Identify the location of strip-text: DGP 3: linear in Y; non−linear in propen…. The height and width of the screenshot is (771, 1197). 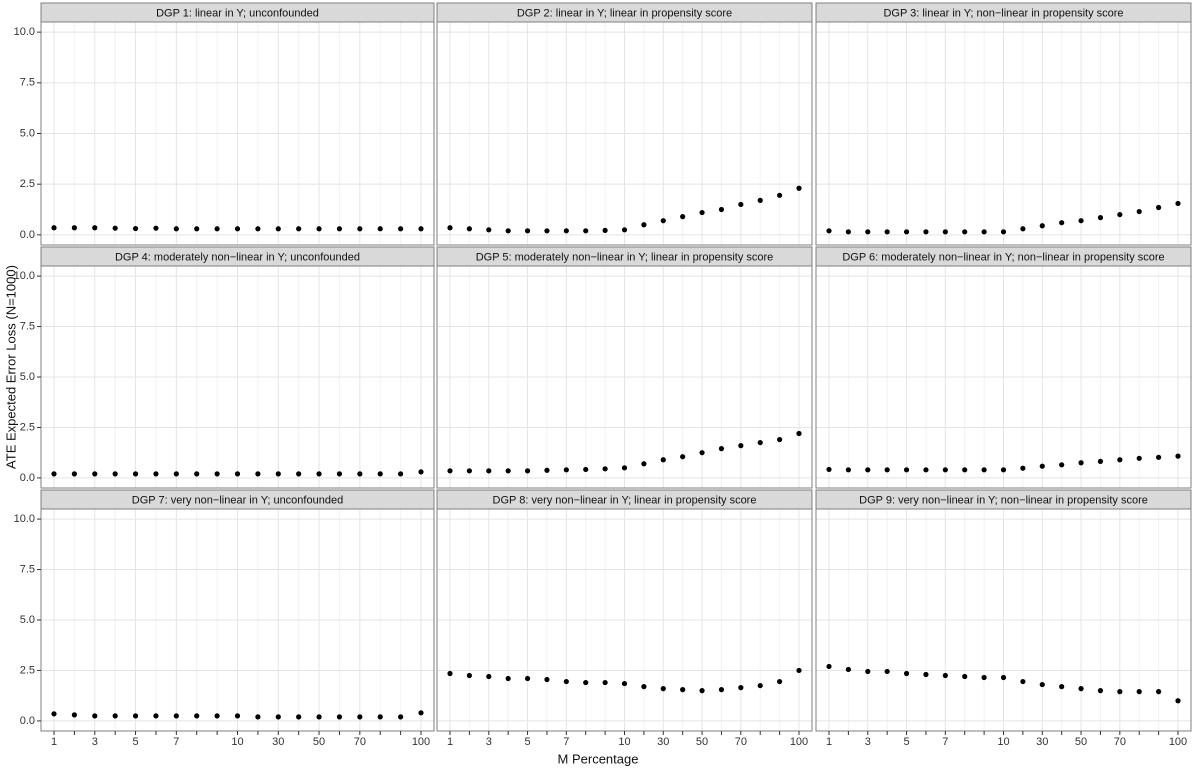
(1003, 13).